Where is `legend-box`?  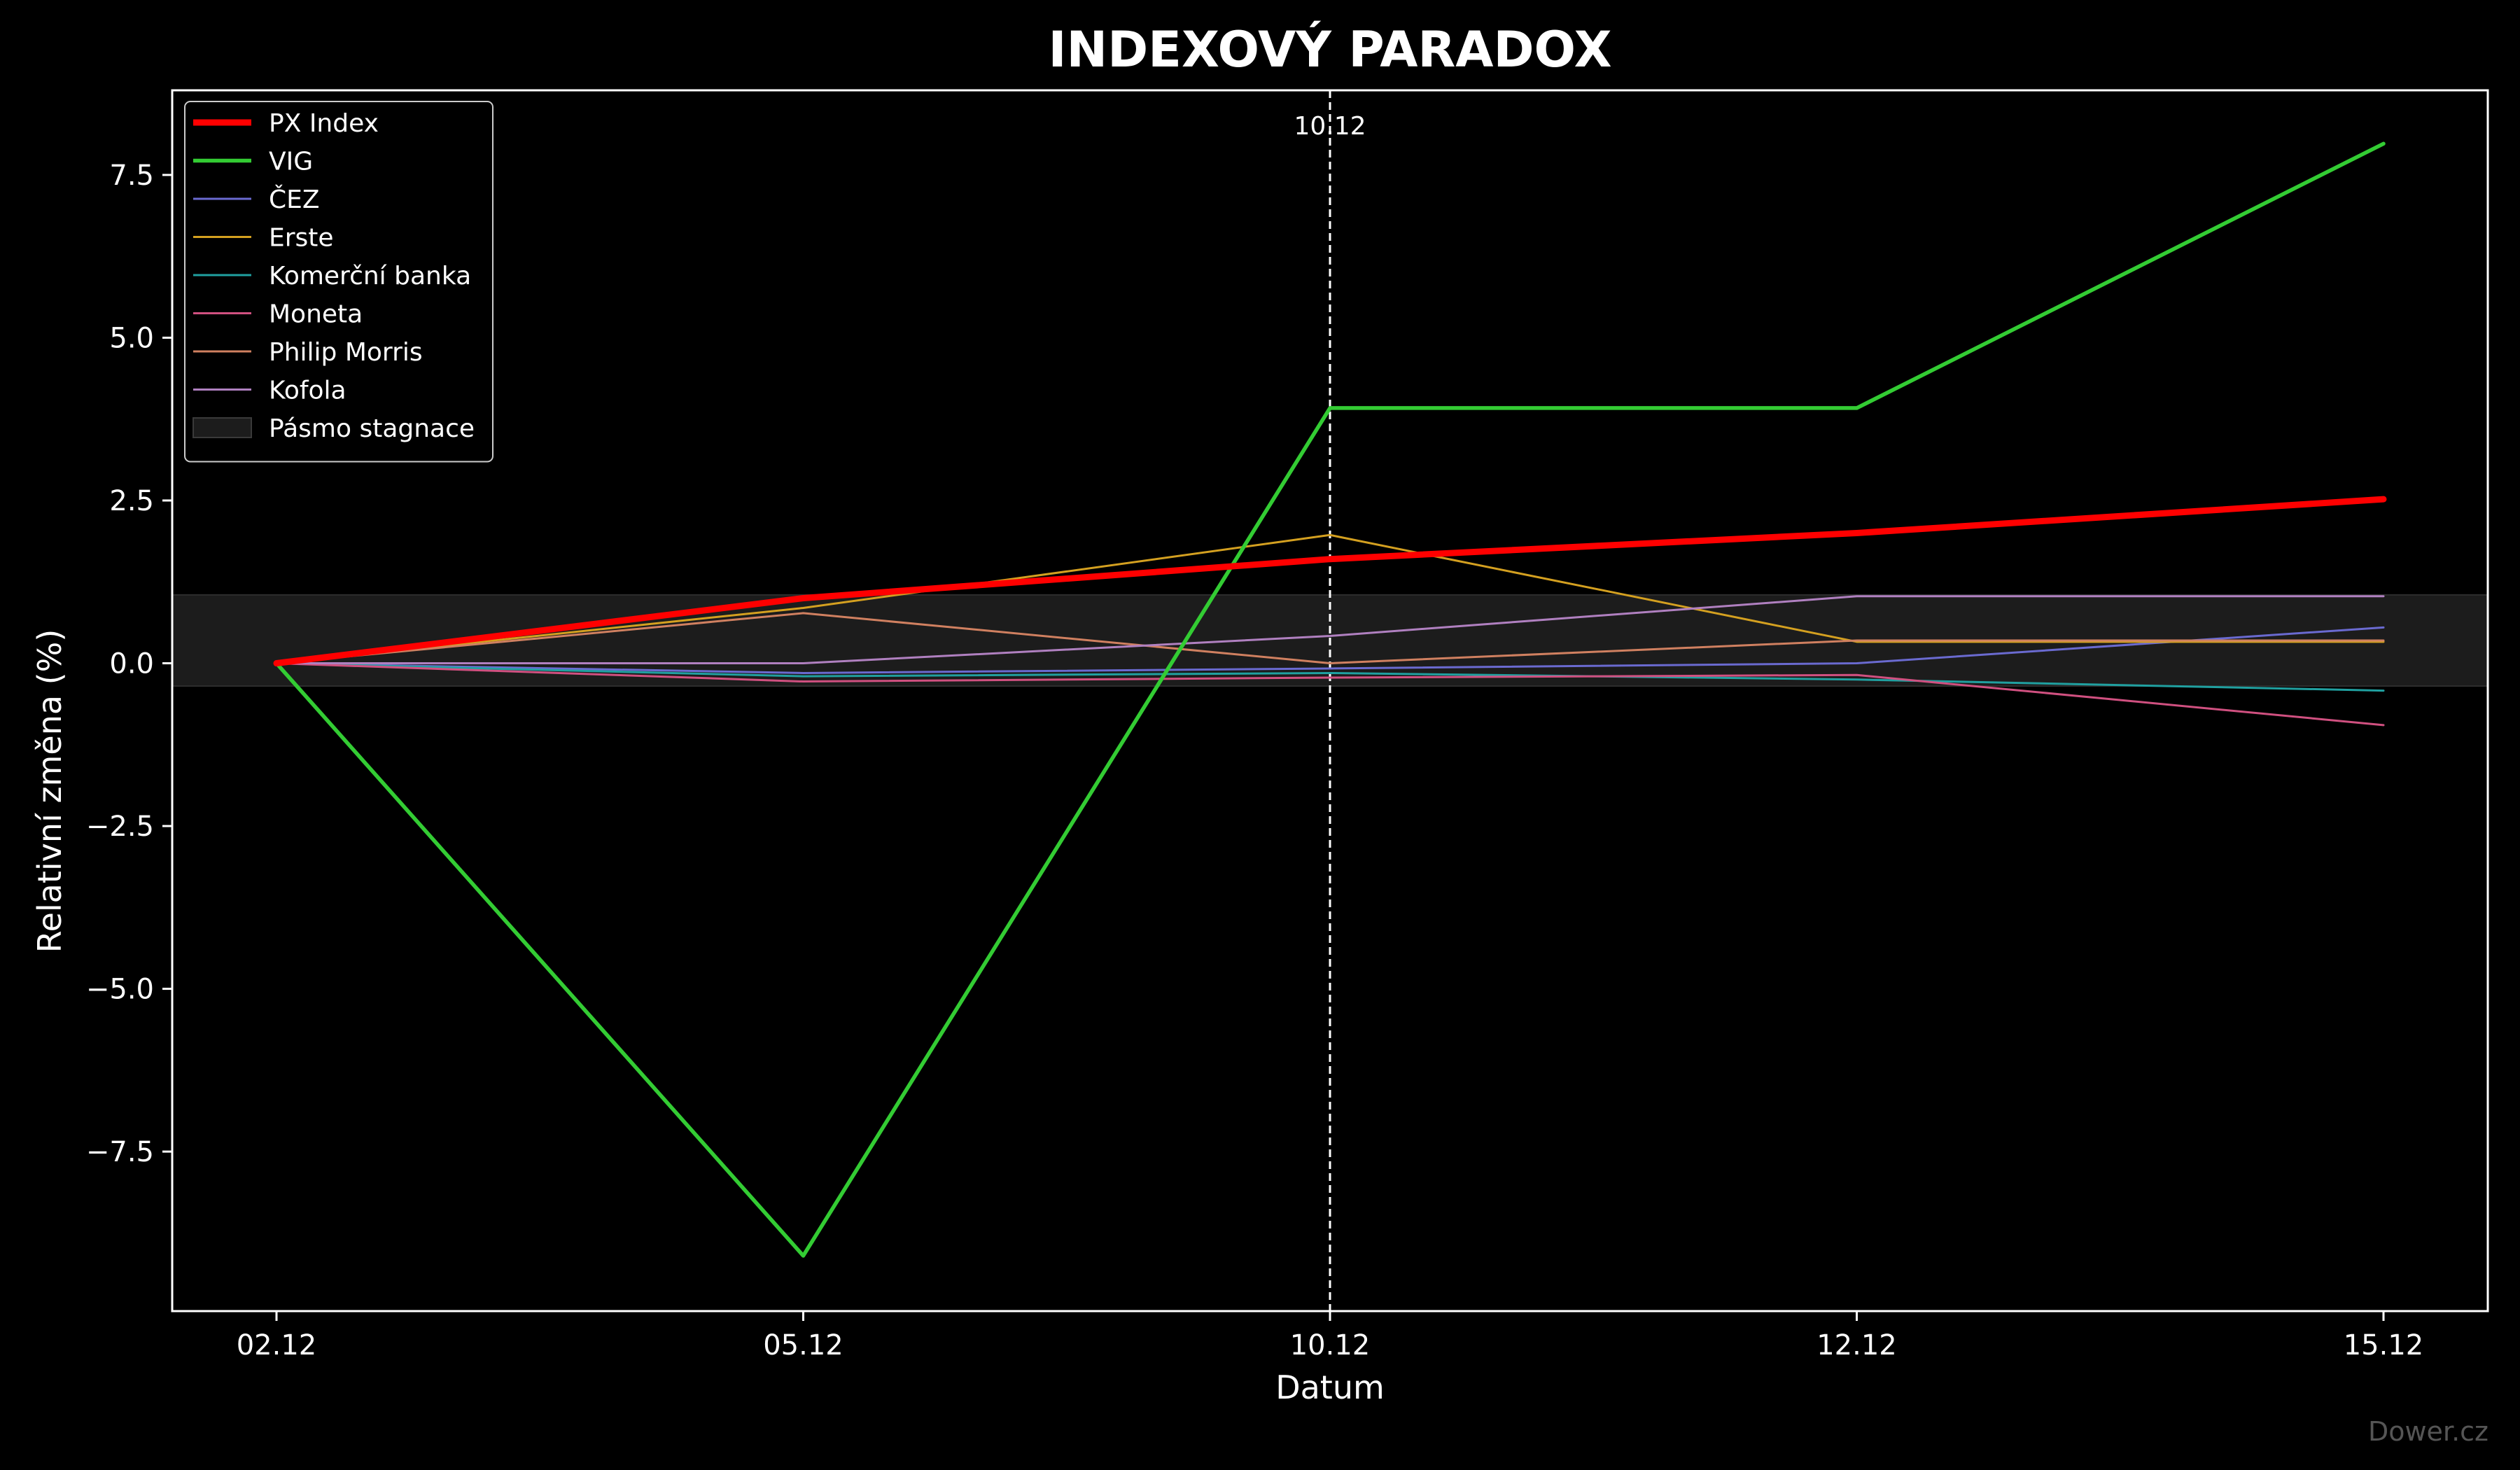 legend-box is located at coordinates (338, 282).